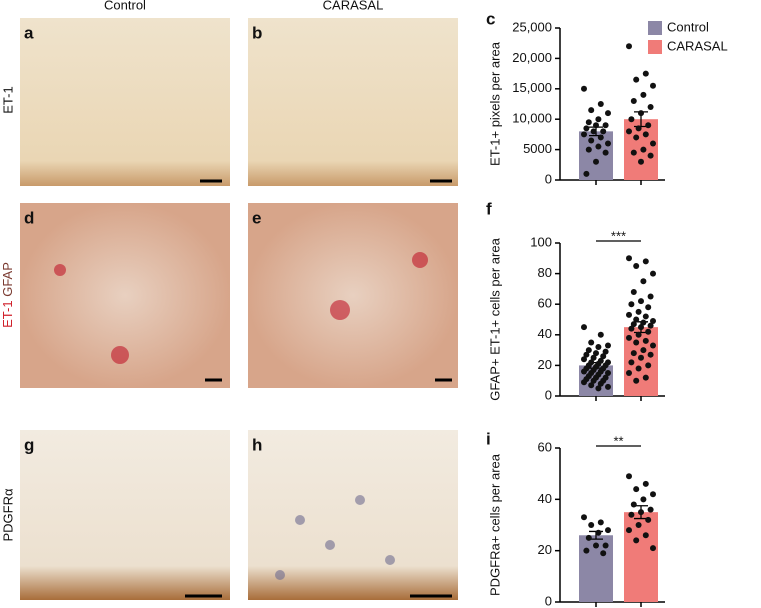 The width and height of the screenshot is (761, 608). What do you see at coordinates (532, 87) in the screenshot?
I see `y-tick-label: 15,000` at bounding box center [532, 87].